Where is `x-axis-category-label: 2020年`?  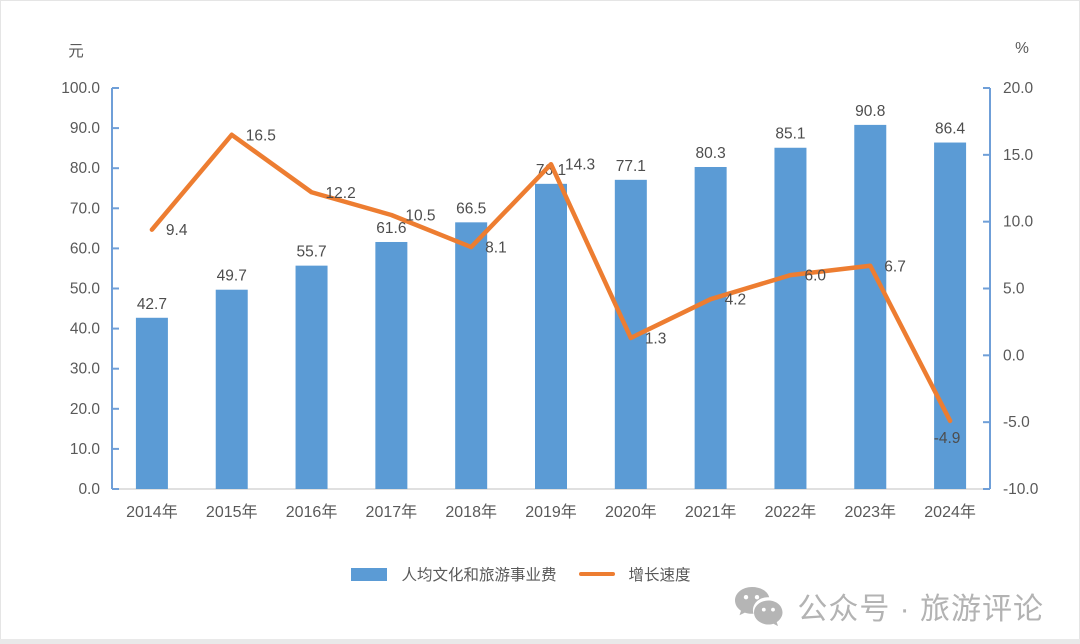 x-axis-category-label: 2020年 is located at coordinates (631, 512).